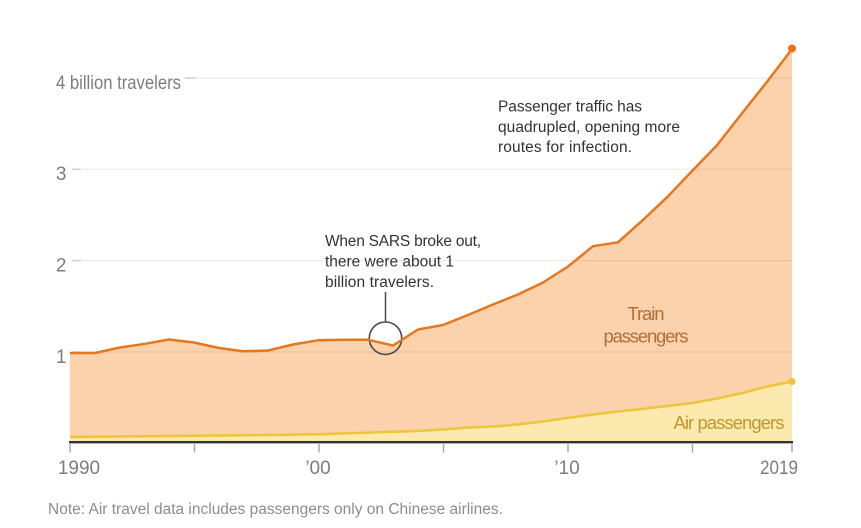 The height and width of the screenshot is (528, 861). I want to click on svg-text: there were about 1, so click(389, 262).